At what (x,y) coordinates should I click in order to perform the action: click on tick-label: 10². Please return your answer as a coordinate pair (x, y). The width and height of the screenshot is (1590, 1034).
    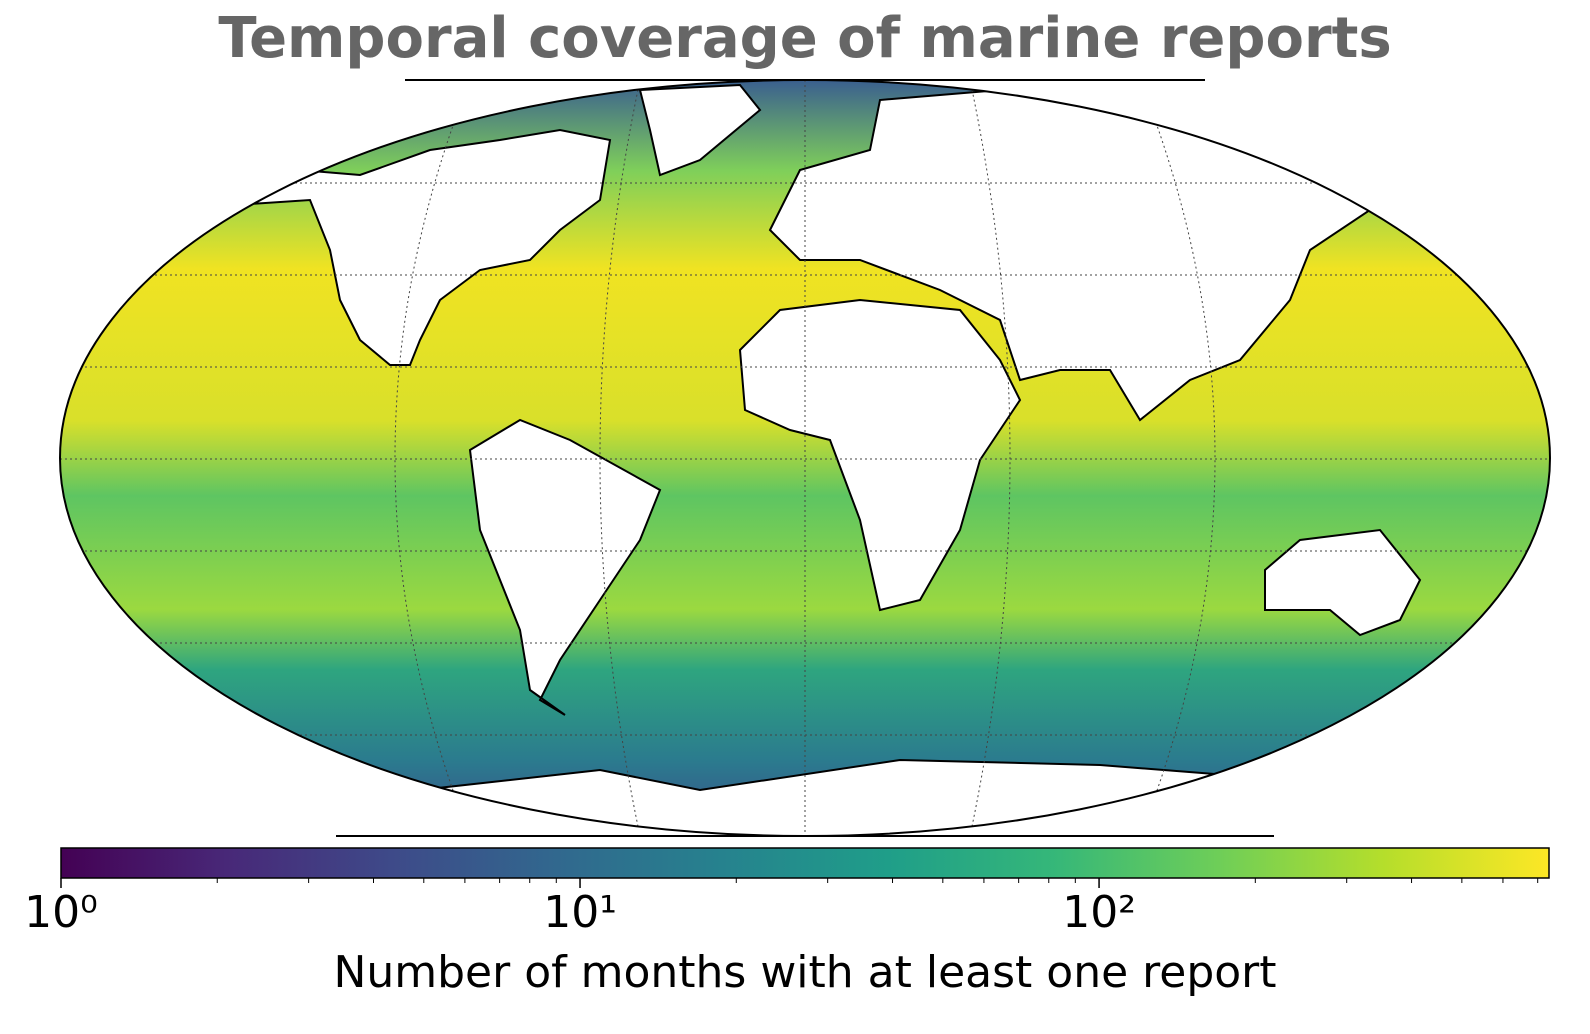
    Looking at the image, I should click on (1099, 912).